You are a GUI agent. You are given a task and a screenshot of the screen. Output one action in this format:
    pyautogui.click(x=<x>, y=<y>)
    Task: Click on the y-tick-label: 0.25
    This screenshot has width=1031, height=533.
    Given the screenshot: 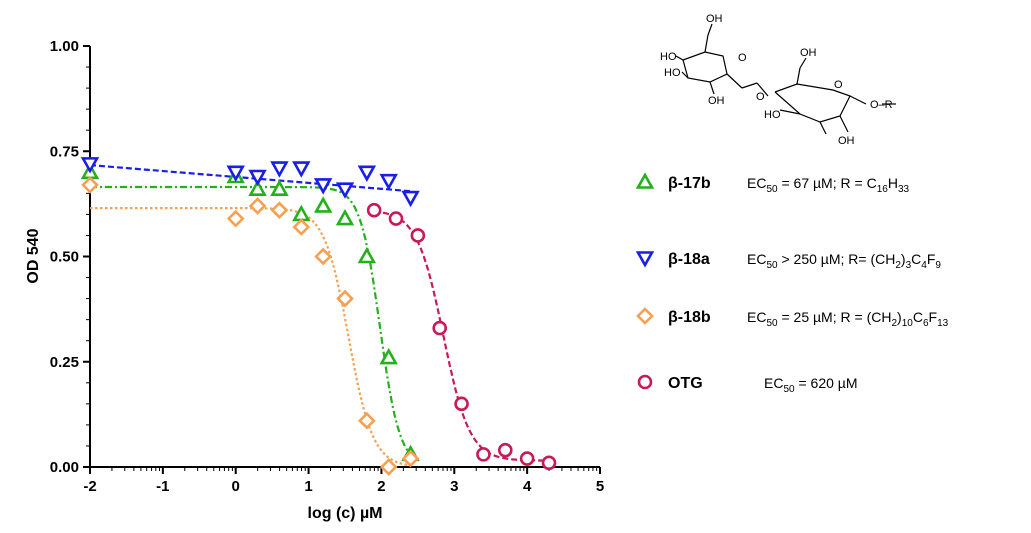 What is the action you would take?
    pyautogui.click(x=64, y=362)
    